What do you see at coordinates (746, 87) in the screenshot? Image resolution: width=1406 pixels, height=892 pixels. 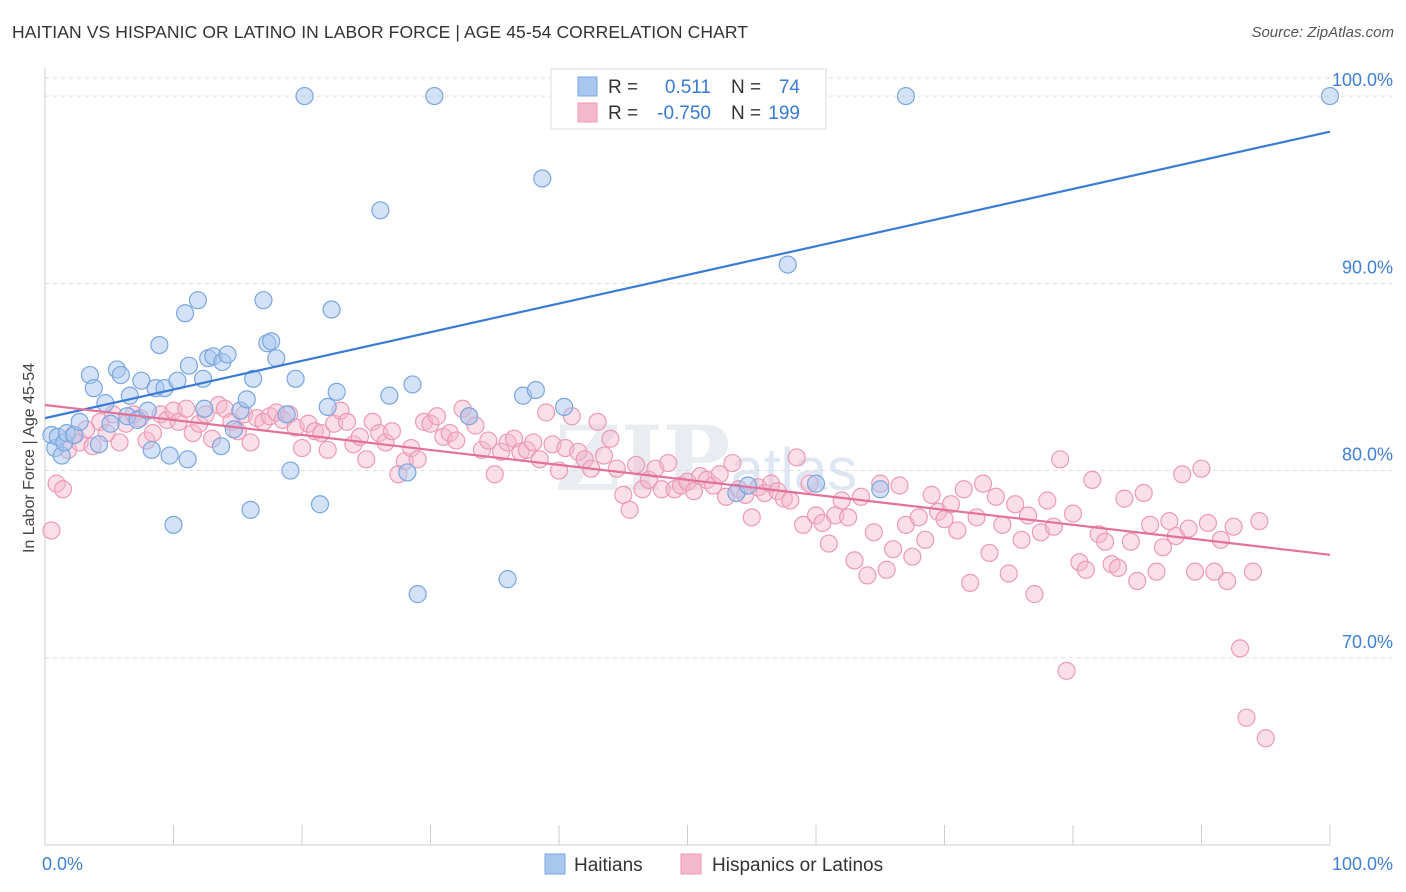 I see `legend-n-label: N =` at bounding box center [746, 87].